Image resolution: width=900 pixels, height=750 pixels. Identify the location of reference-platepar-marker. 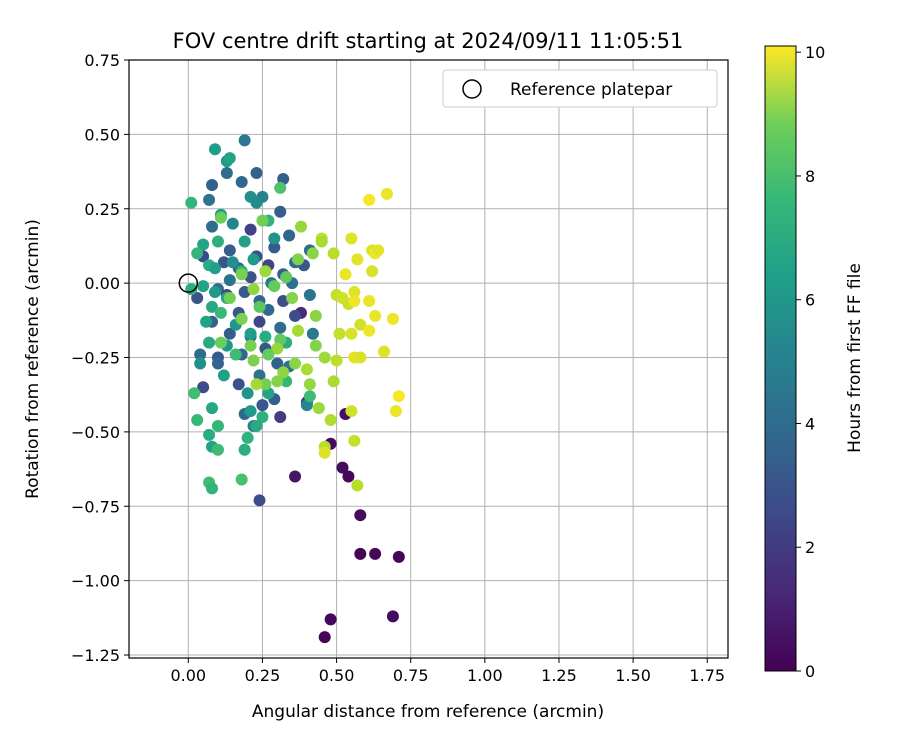
(188, 283).